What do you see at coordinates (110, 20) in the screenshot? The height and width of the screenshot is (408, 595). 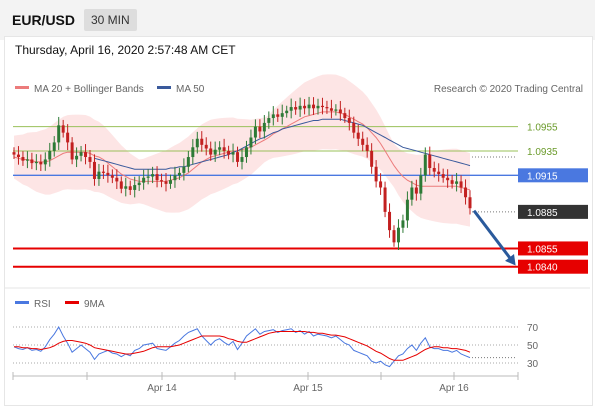 I see `timeframe-badge: 30 MIN` at bounding box center [110, 20].